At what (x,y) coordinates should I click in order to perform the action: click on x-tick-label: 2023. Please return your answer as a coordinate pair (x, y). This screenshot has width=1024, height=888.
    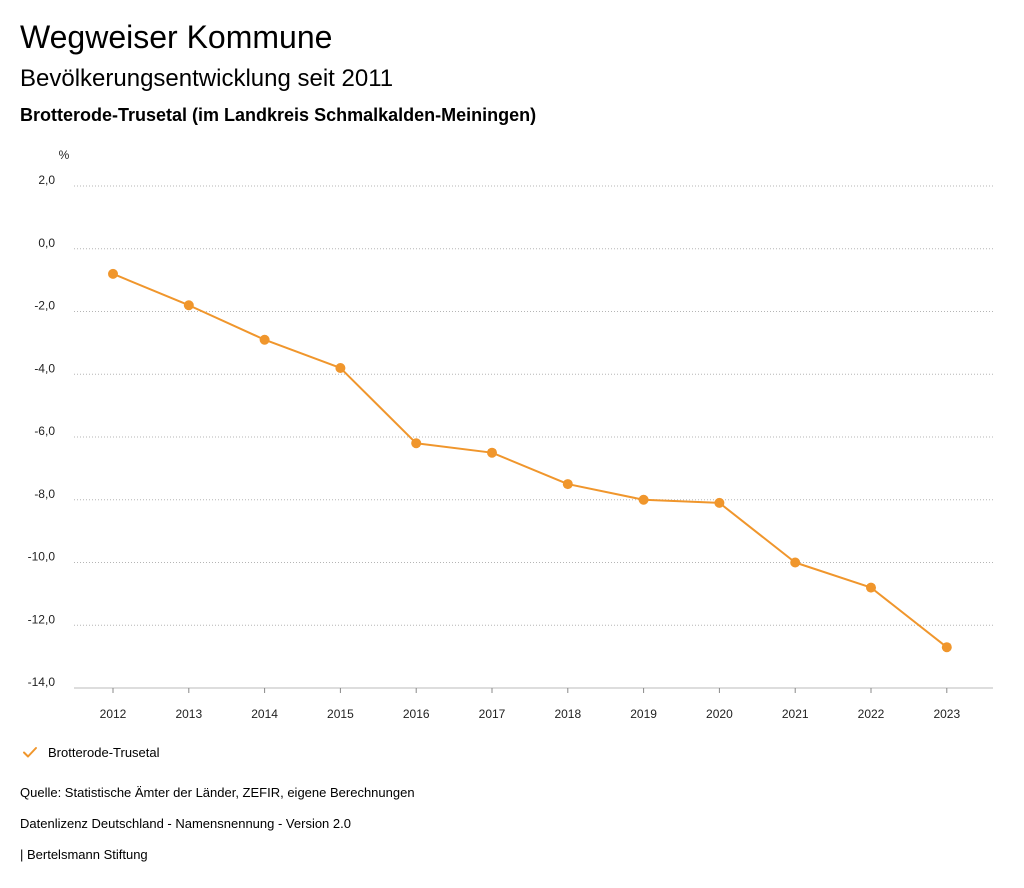
    Looking at the image, I should click on (946, 713).